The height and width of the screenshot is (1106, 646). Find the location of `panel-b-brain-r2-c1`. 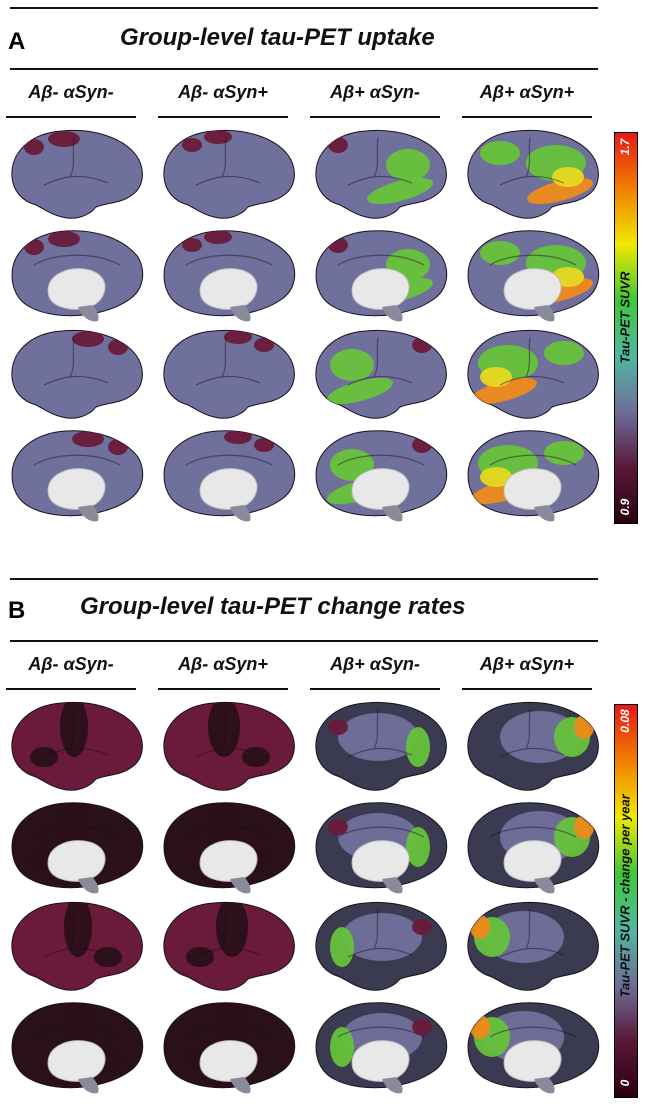

panel-b-brain-r2-c1 is located at coordinates (76, 849).